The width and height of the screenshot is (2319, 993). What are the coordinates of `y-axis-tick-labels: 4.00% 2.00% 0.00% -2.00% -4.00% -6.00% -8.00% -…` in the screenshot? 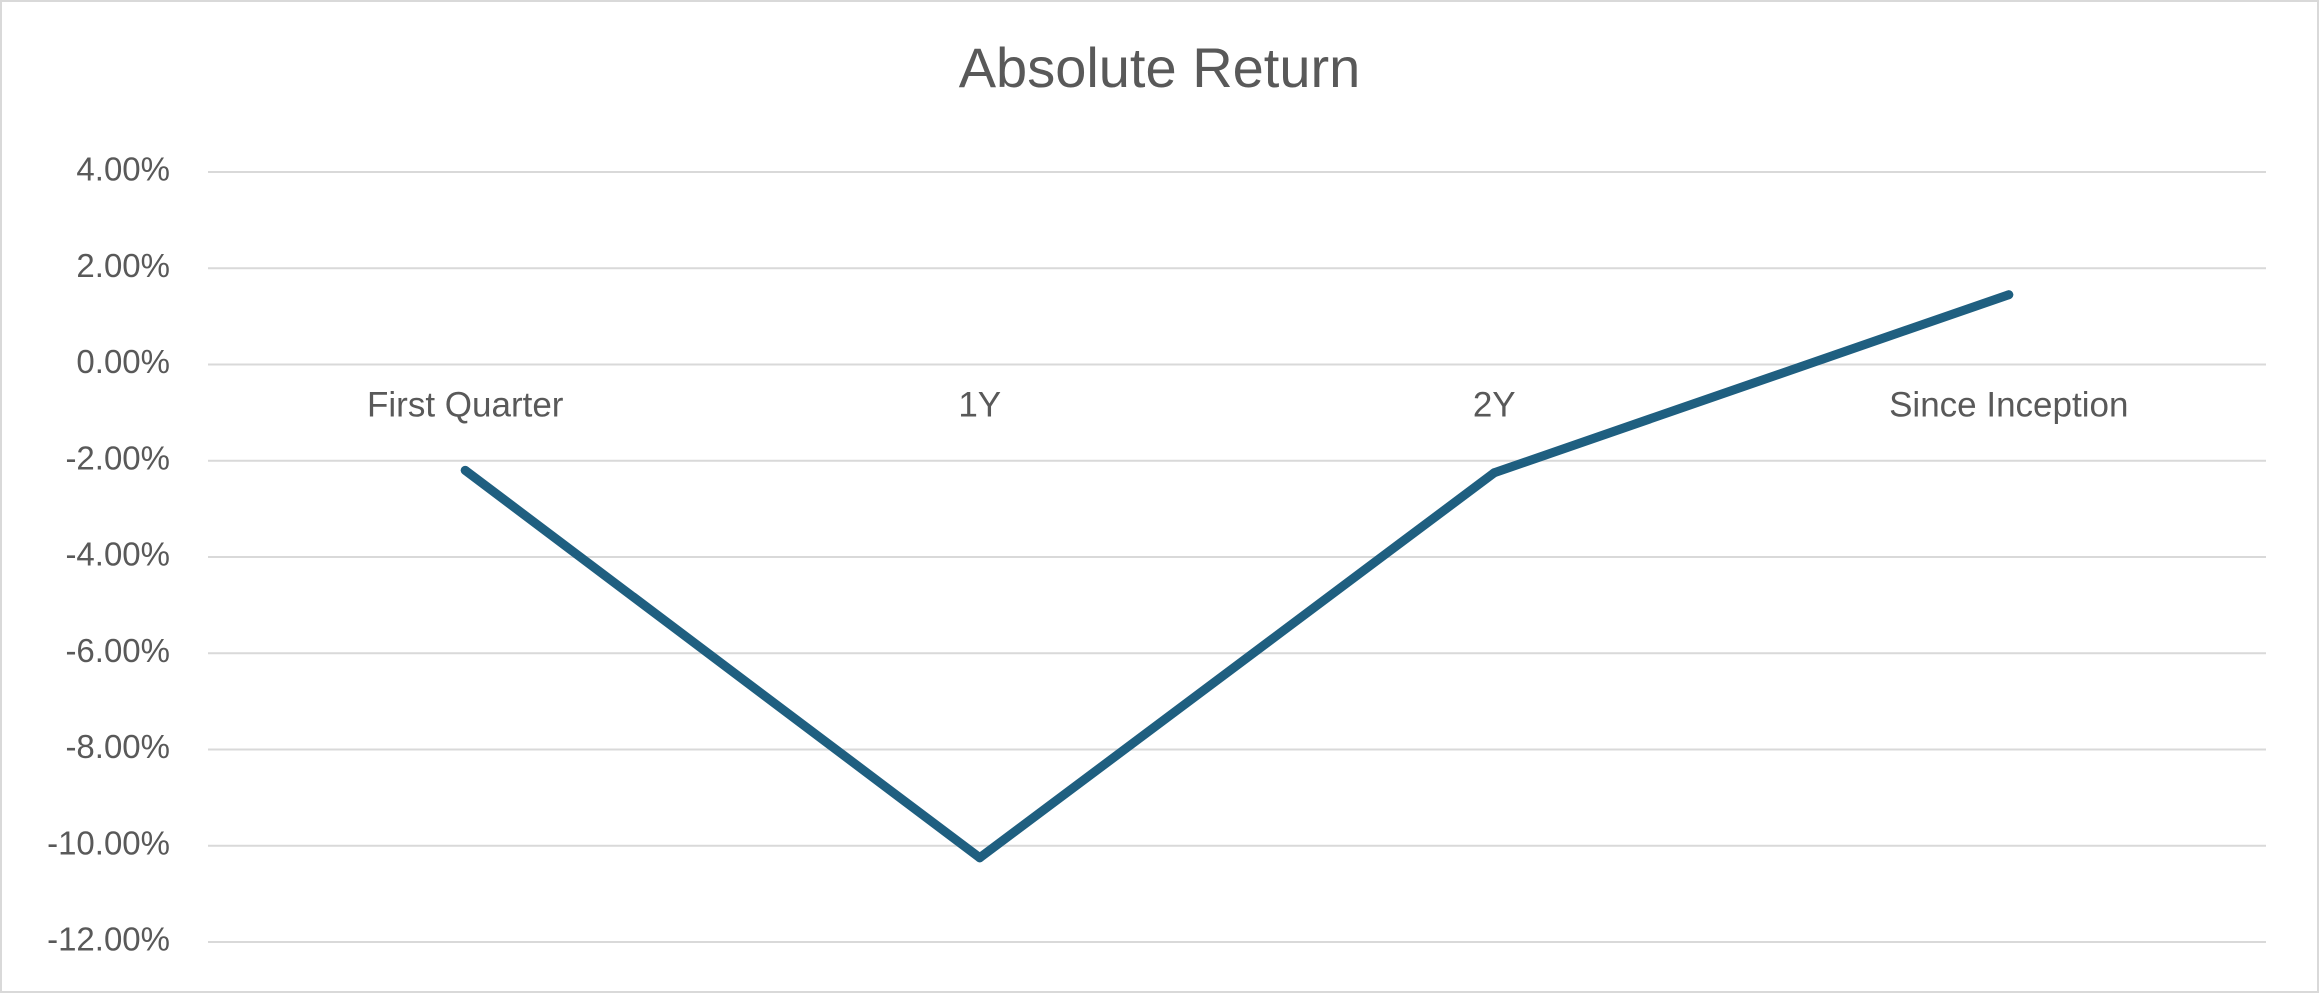 It's located at (108, 554).